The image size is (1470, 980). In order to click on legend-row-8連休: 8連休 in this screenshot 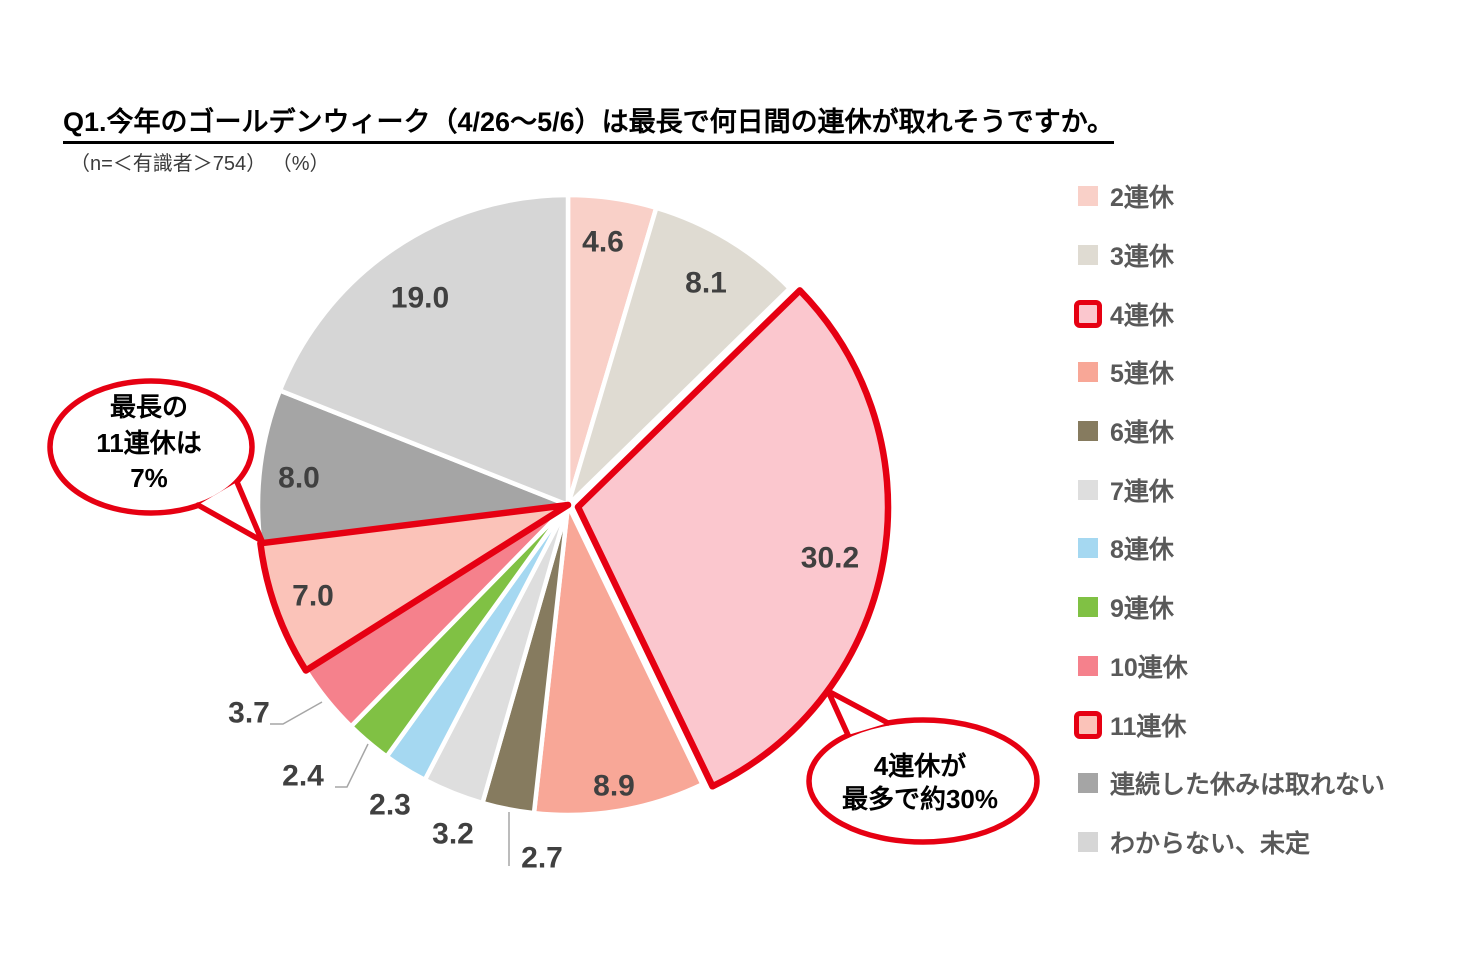, I will do `click(1231, 548)`.